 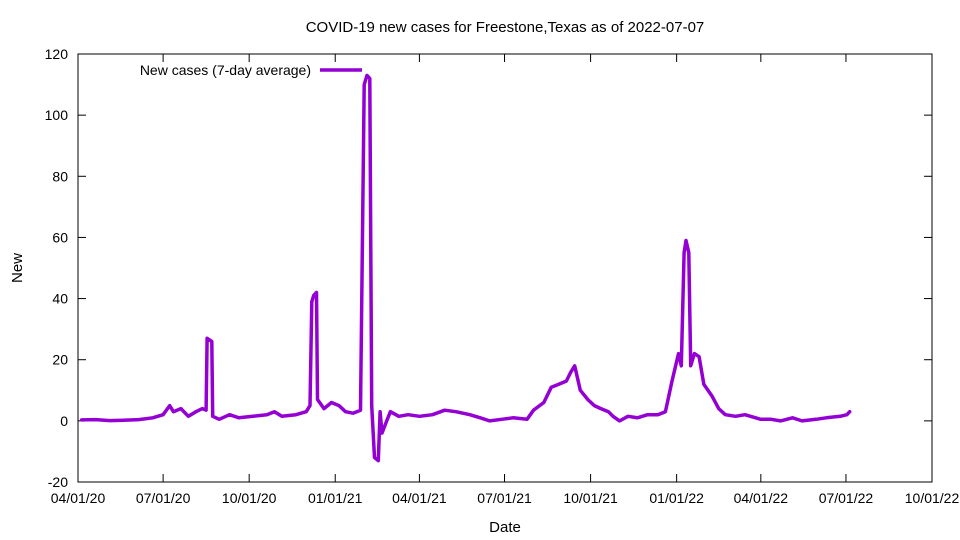 What do you see at coordinates (60, 176) in the screenshot?
I see `y-tick-label: 80` at bounding box center [60, 176].